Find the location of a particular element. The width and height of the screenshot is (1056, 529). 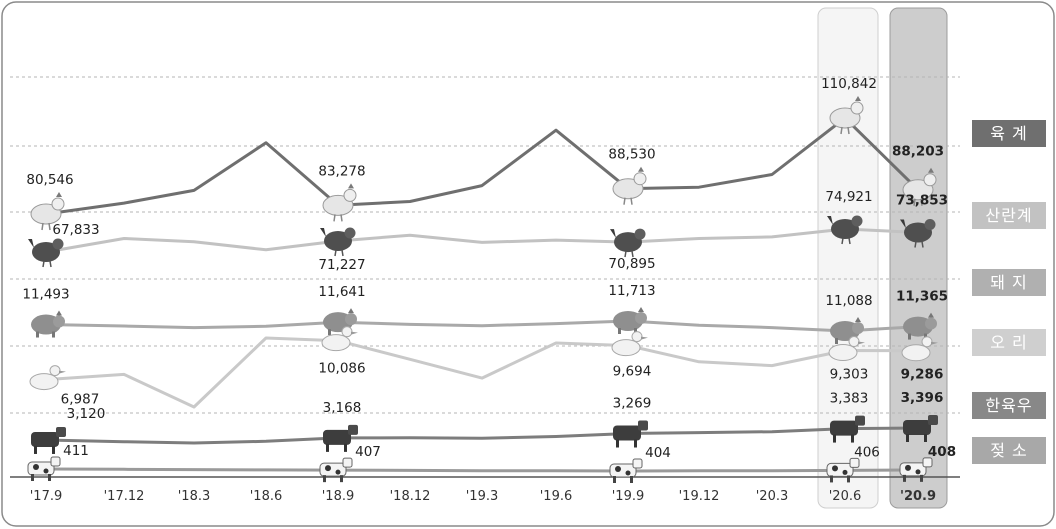

data-label-dairy_cattle: 411 is located at coordinates (76, 451).